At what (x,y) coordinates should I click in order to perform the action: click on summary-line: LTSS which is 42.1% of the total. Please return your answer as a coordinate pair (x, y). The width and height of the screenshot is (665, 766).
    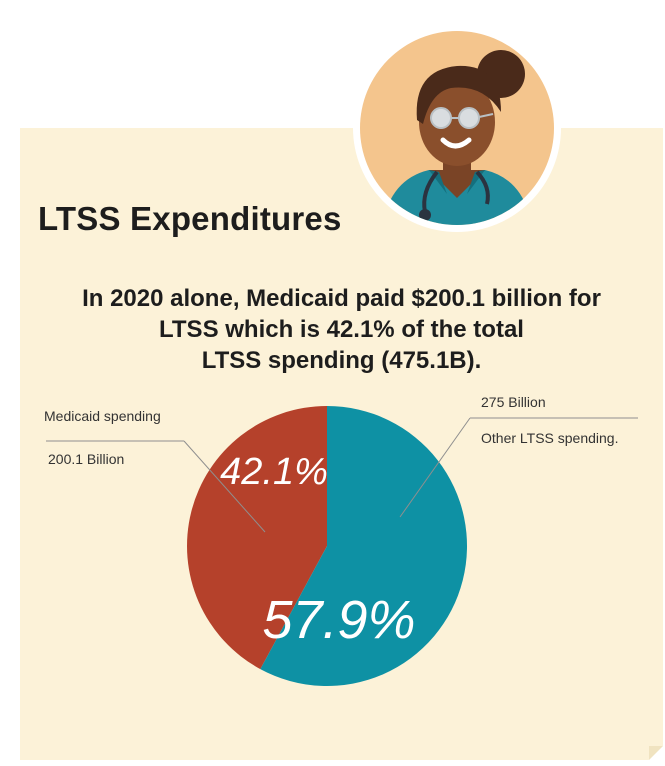
    Looking at the image, I should click on (341, 329).